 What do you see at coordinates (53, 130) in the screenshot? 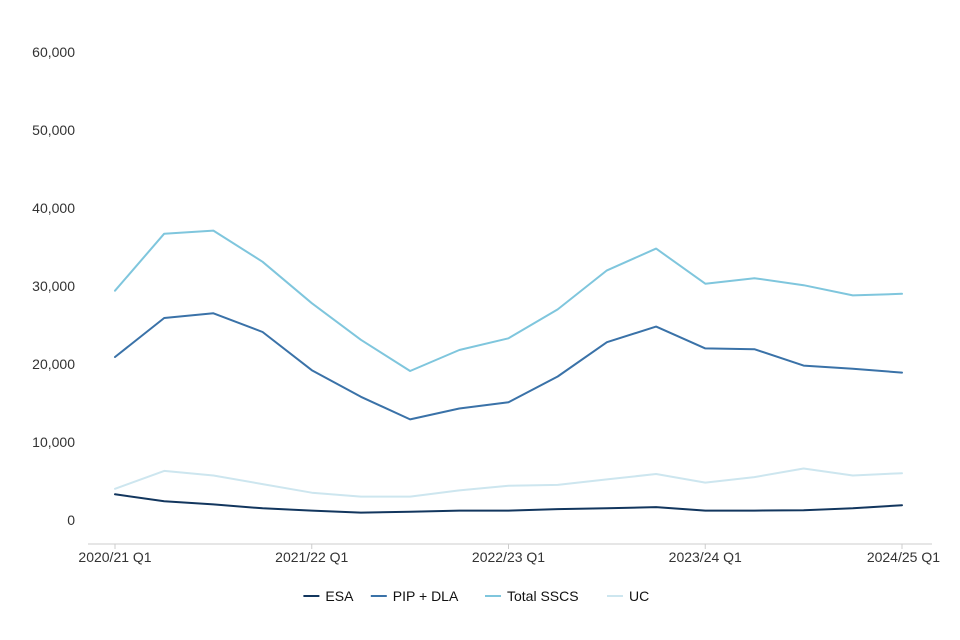
I see `y-tick-label: 50,000` at bounding box center [53, 130].